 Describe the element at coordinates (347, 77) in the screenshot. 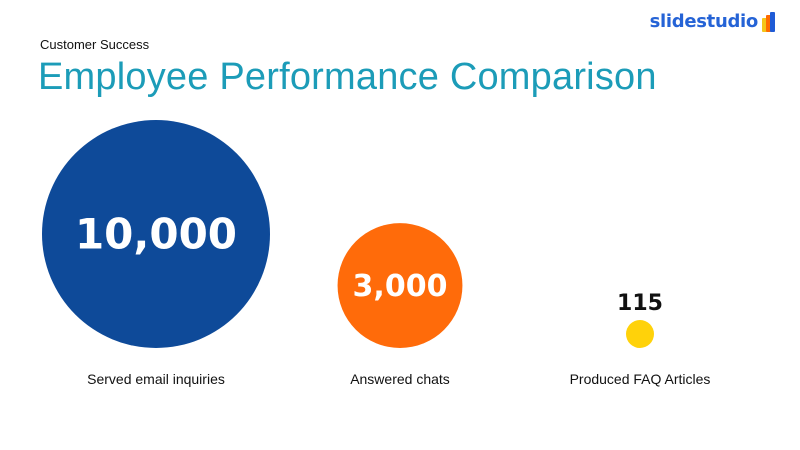

I see `slide-title: Employee Performance Comparison` at that location.